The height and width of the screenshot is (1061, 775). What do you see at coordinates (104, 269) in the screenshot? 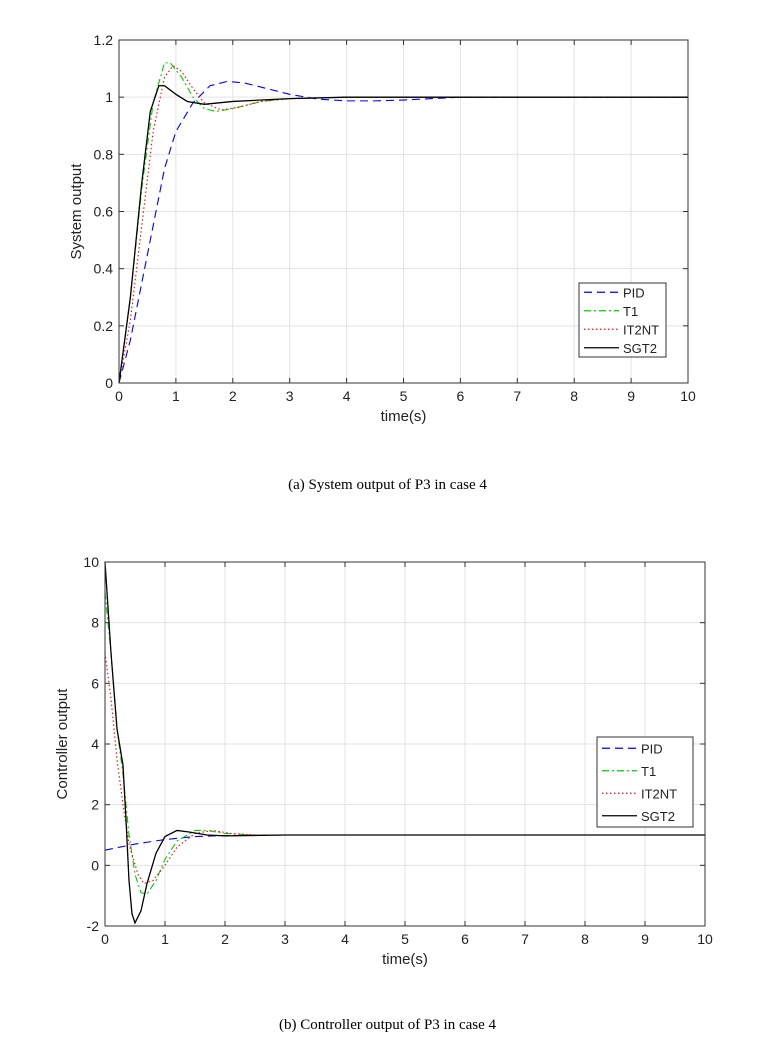
I see `y-tick-label: 0.4` at bounding box center [104, 269].